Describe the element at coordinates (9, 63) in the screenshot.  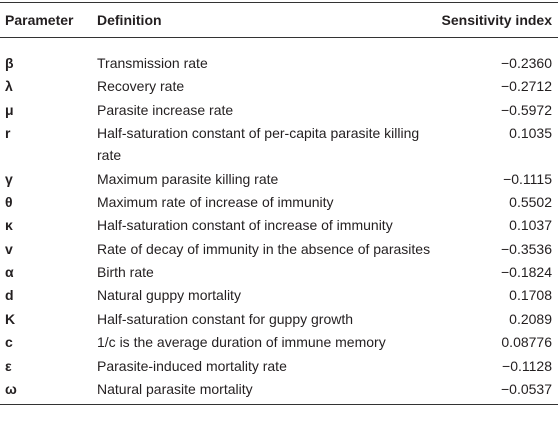
I see `parameter-cell: β` at that location.